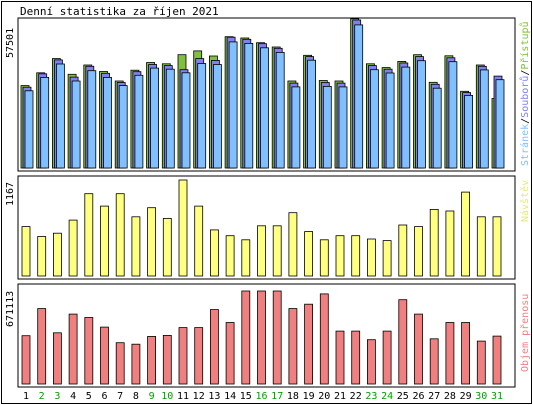 The height and width of the screenshot is (405, 533). Describe the element at coordinates (10, 309) in the screenshot. I see `bottom-max-label: 671113` at that location.